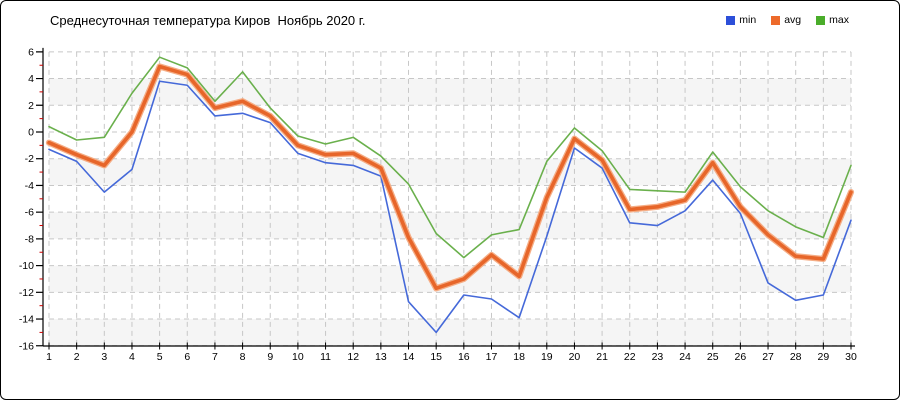 This screenshot has height=400, width=900. I want to click on legend-swatch-min-icon, so click(731, 20).